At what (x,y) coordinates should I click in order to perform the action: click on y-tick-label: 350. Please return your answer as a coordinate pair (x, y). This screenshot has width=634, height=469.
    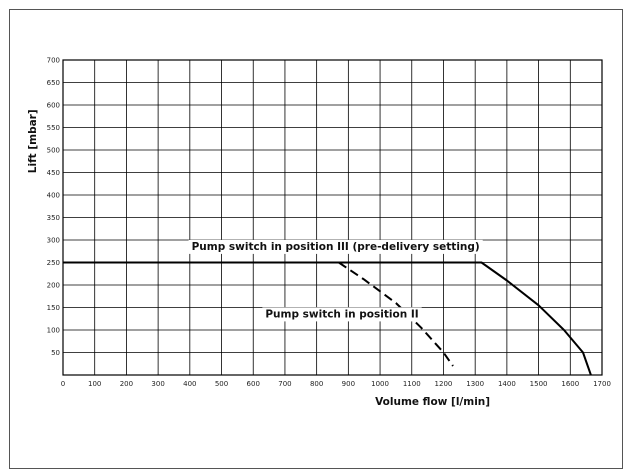
    Looking at the image, I should click on (53, 218).